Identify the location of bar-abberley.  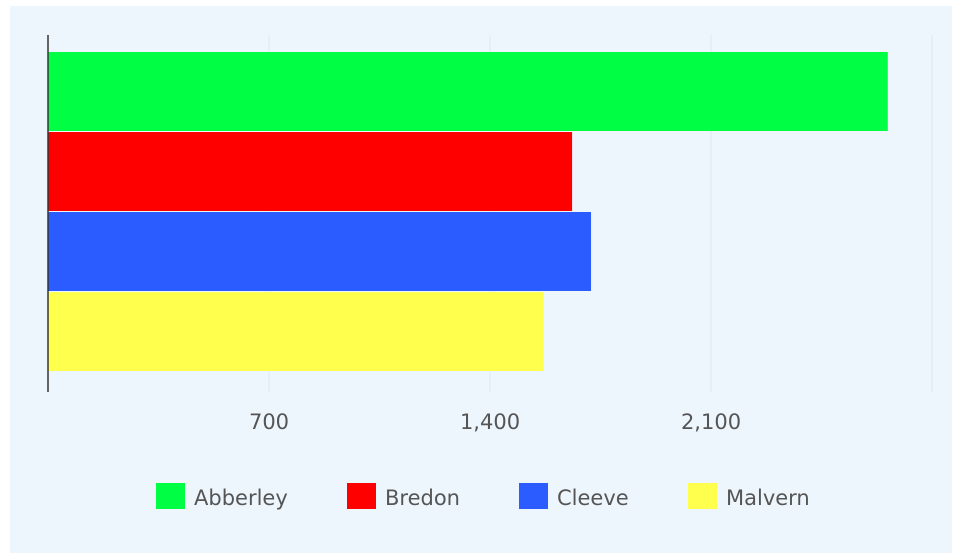
(468, 91).